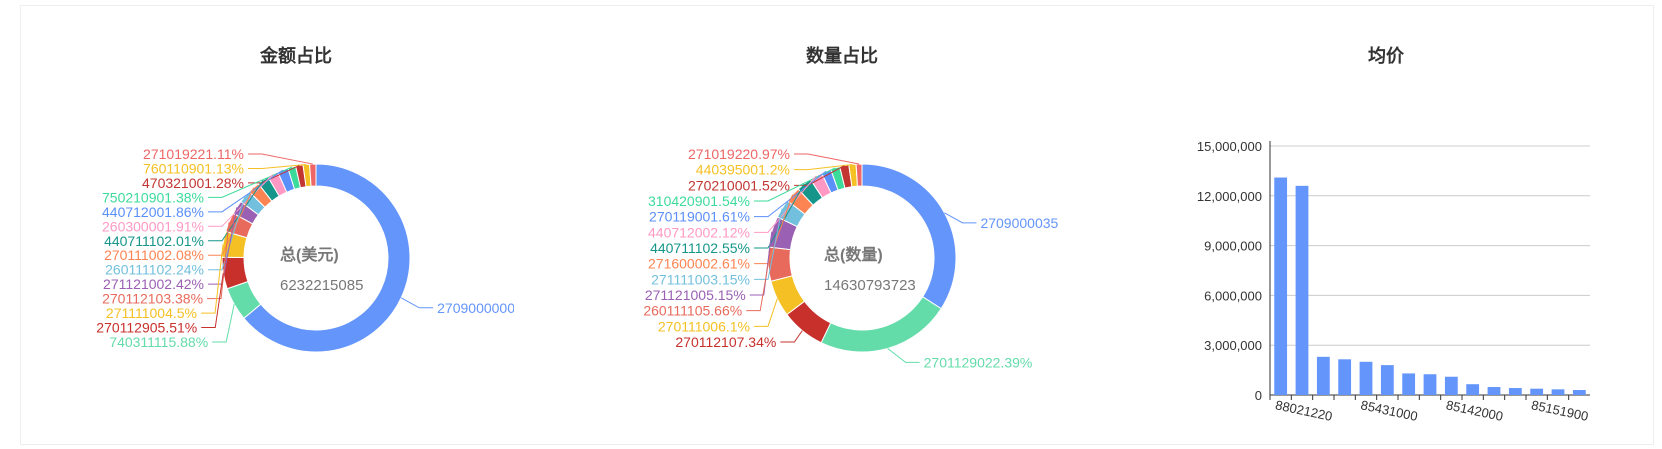 This screenshot has height=449, width=1662. Describe the element at coordinates (853, 254) in the screenshot. I see `quantity-center-title: 总(数量)` at that location.